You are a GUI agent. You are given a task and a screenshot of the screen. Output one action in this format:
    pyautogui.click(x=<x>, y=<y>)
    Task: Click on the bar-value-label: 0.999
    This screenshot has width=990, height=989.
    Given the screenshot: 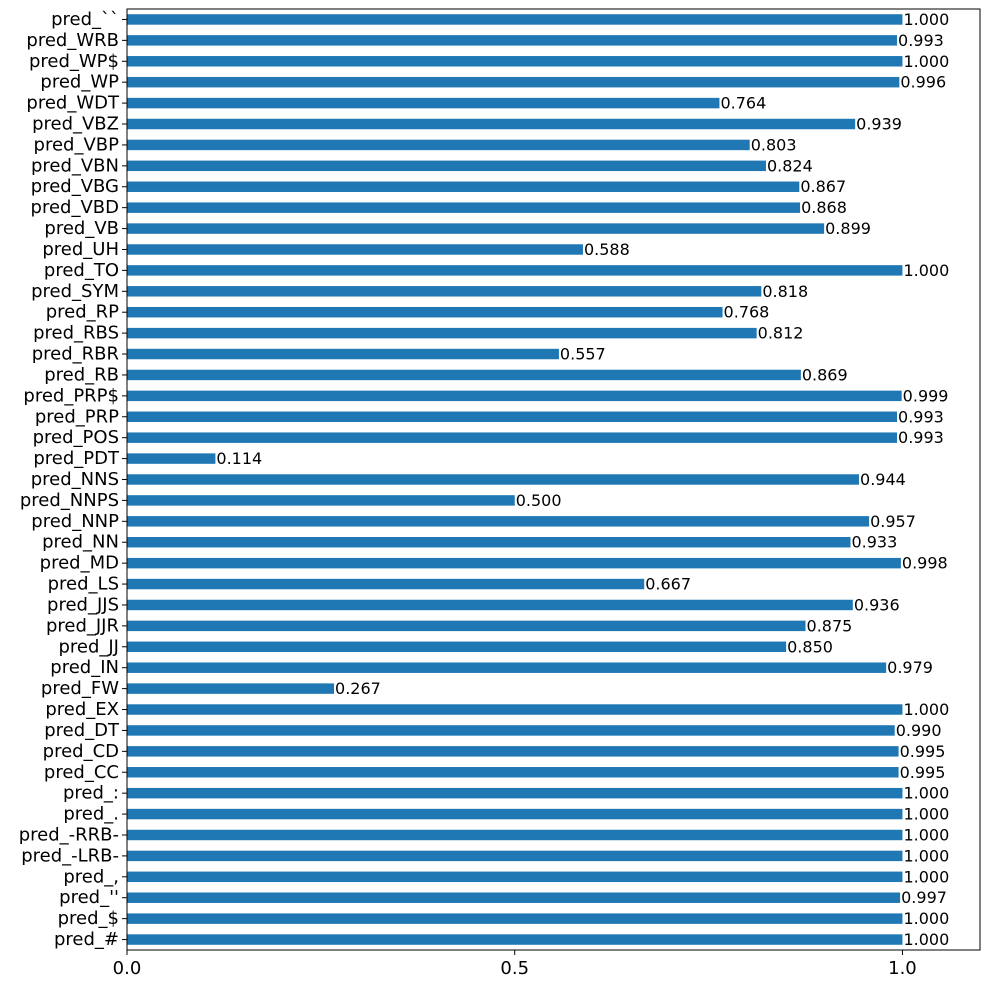 What is the action you would take?
    pyautogui.click(x=926, y=395)
    